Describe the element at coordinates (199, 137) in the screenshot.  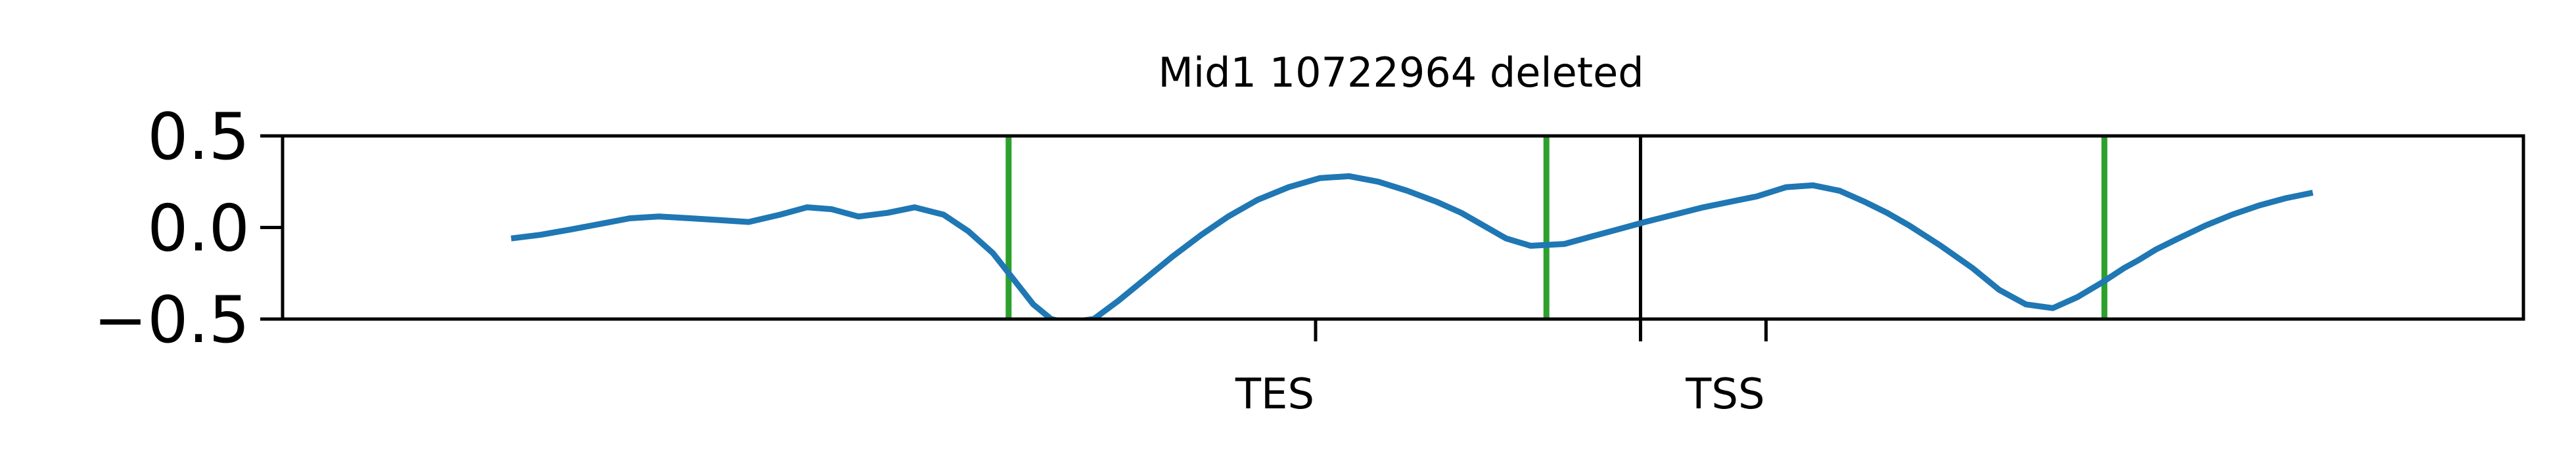
I see `ytick-label-0: 0.5` at that location.